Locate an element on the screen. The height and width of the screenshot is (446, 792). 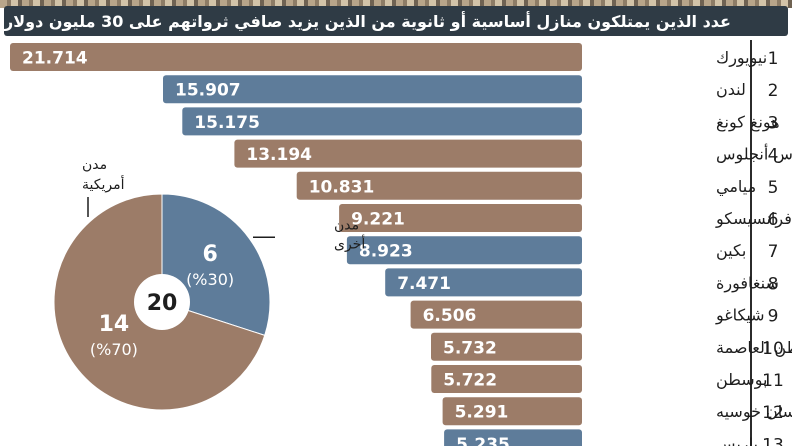
city-label: سان فرانسيسكو is located at coordinates (753, 219).